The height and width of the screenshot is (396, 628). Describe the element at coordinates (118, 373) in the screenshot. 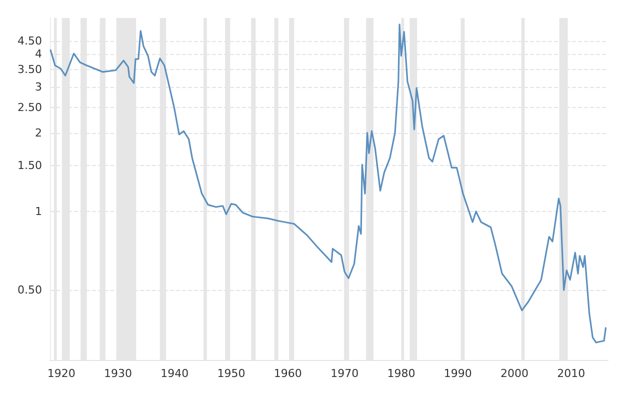

I see `x-tick-label: 1930` at that location.